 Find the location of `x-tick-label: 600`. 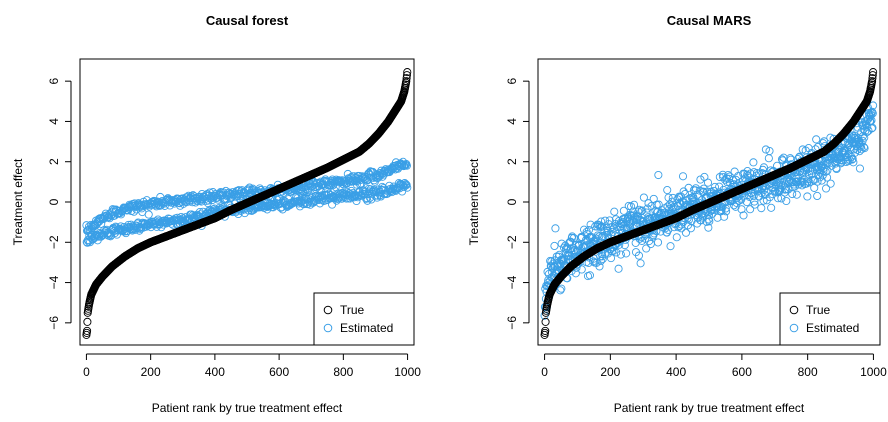

x-tick-label: 600 is located at coordinates (742, 372).